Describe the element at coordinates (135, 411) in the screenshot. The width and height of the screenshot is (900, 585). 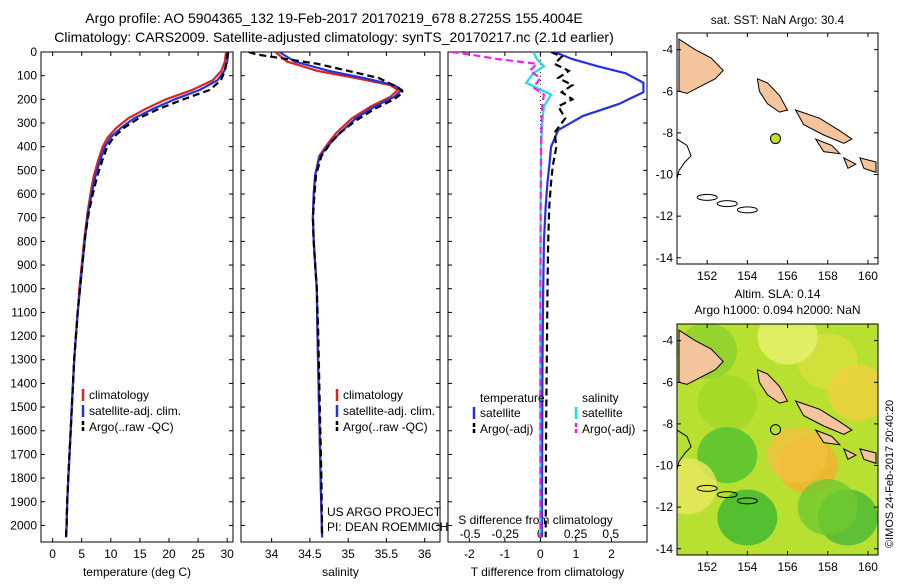
I see `legend-label: satellite-adj. clim.` at that location.